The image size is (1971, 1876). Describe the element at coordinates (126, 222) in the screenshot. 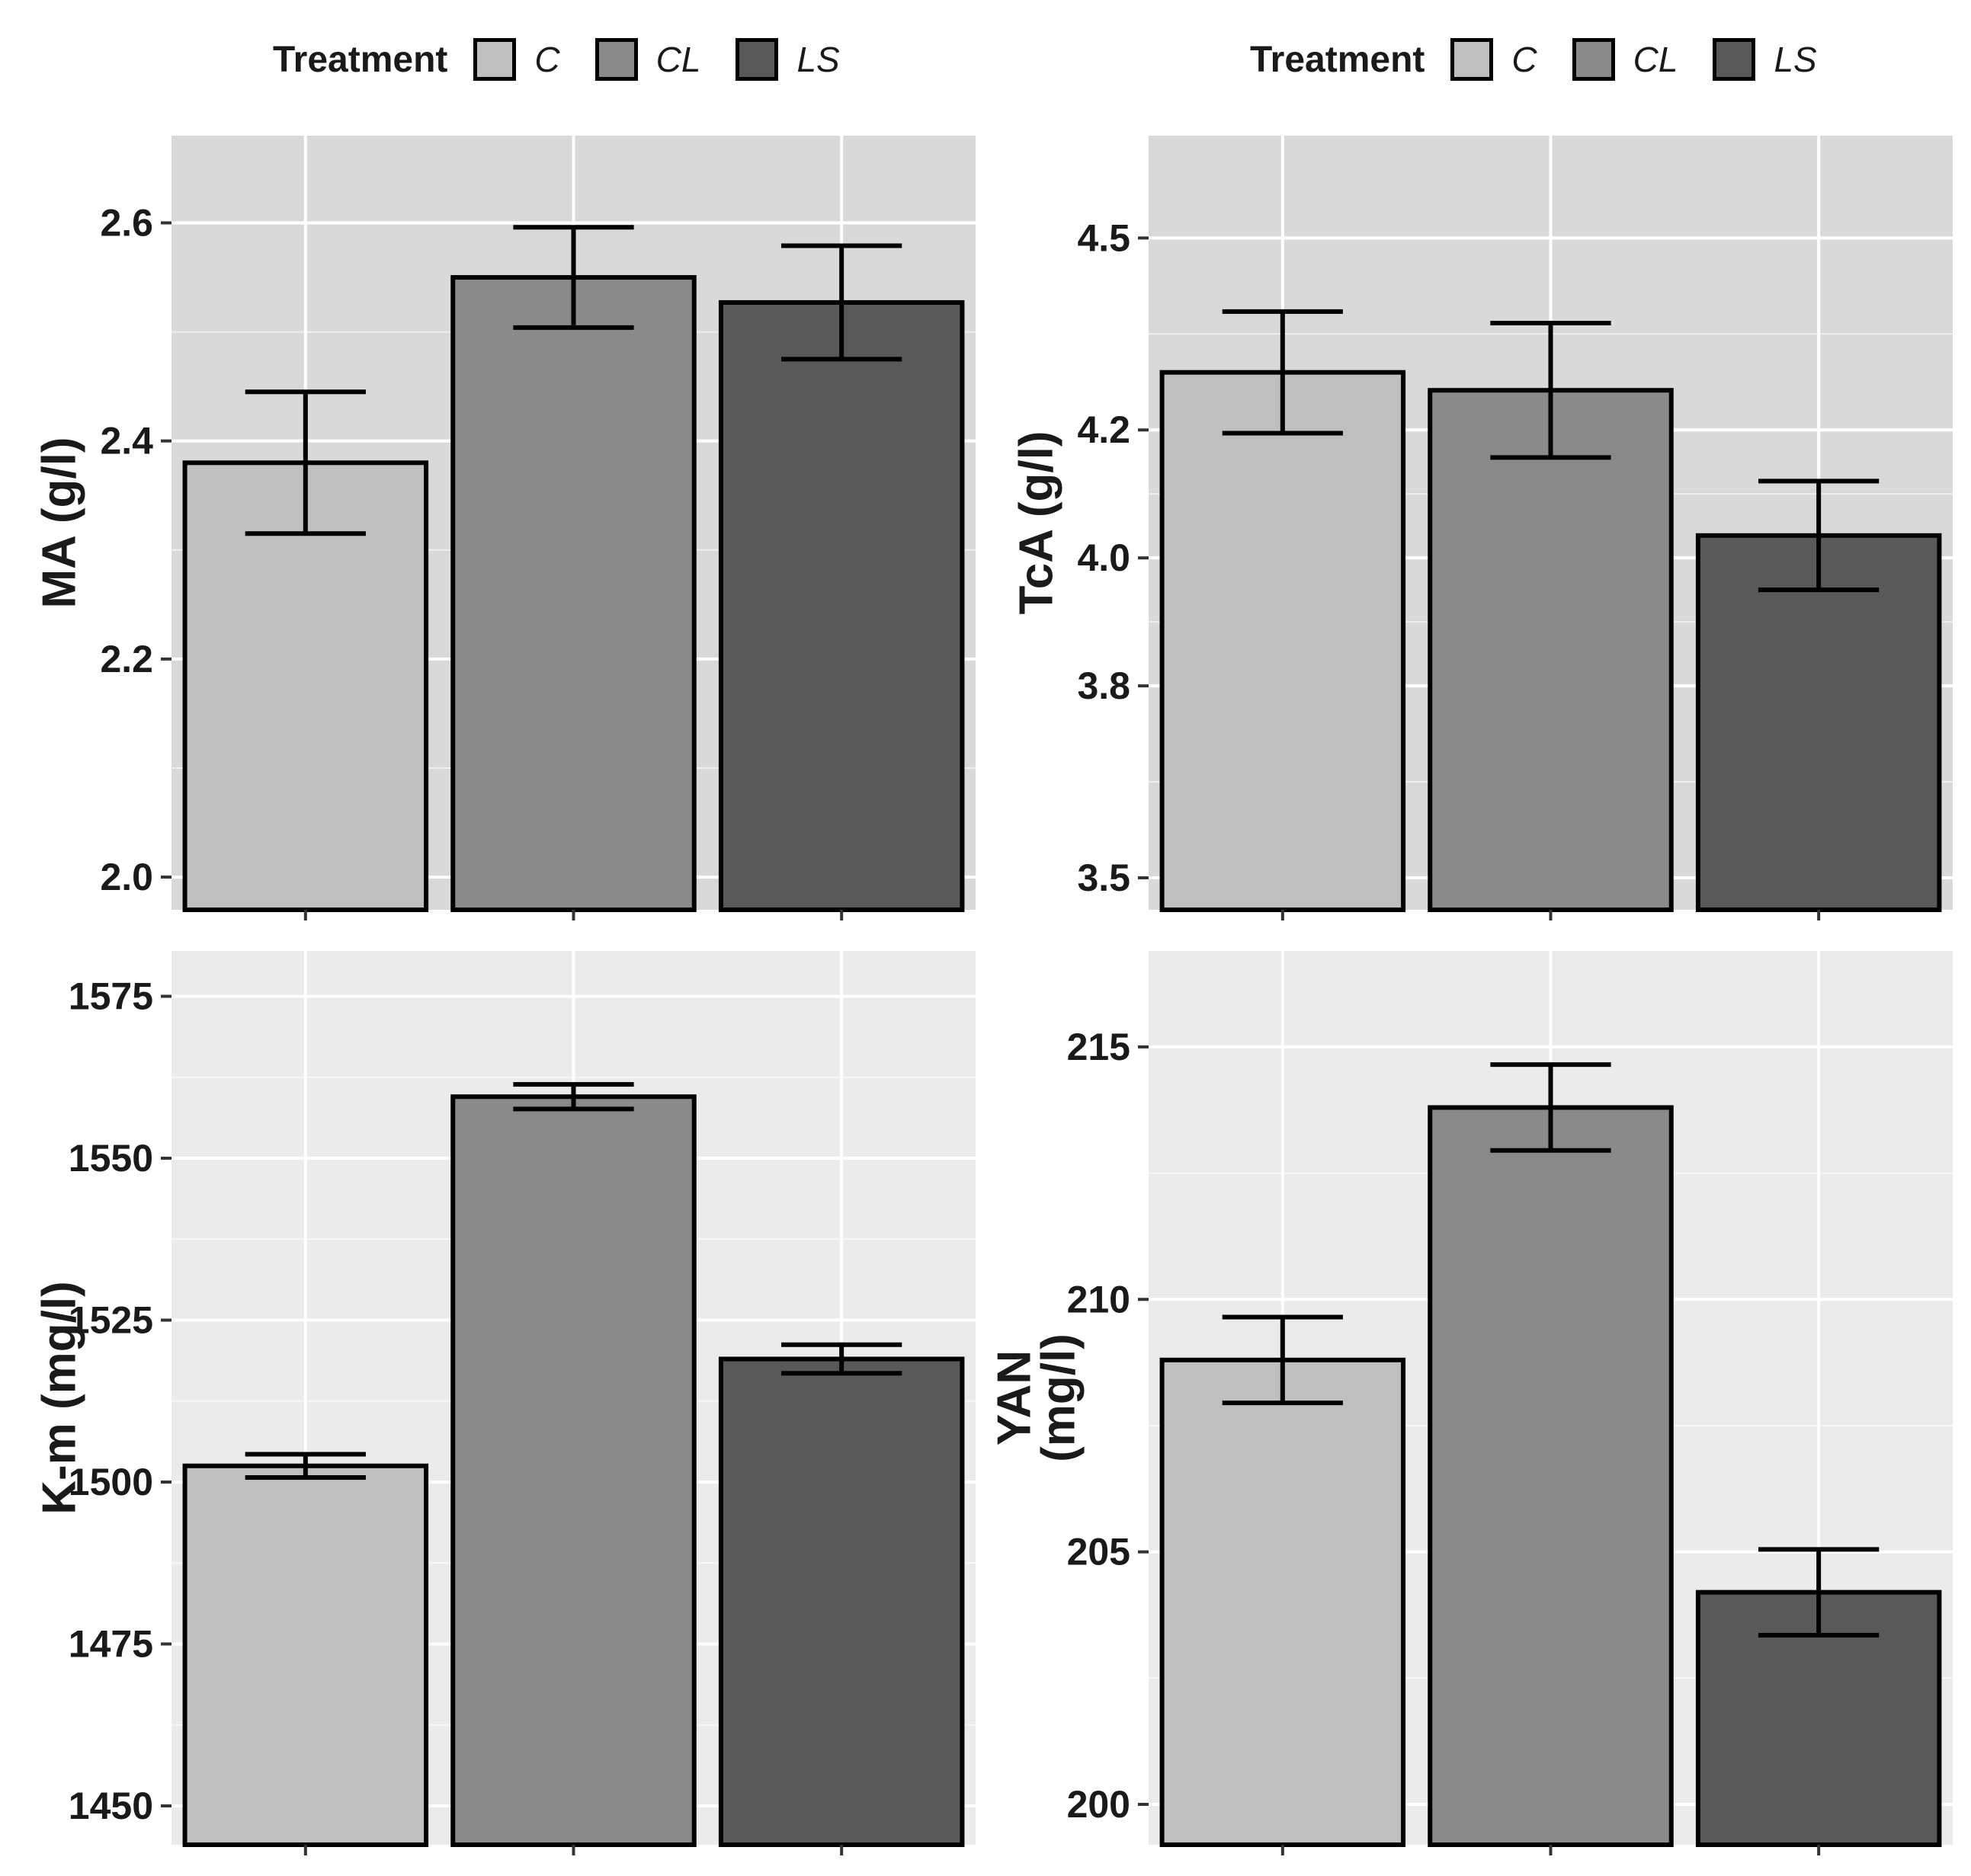

I see `y-tick-label: 2.6` at that location.